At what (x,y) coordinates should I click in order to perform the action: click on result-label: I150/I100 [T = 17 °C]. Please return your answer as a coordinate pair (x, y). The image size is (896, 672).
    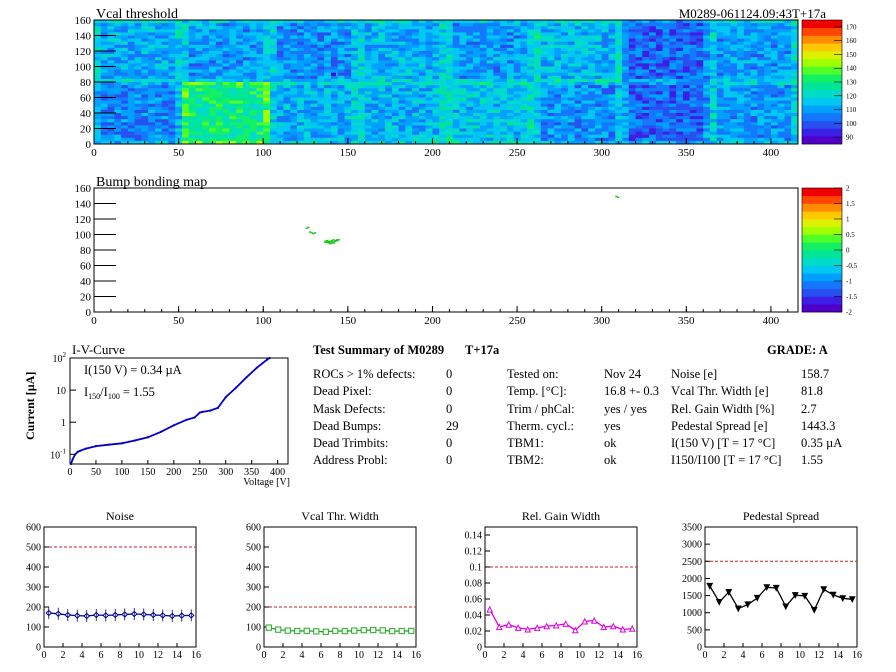
    Looking at the image, I should click on (726, 460).